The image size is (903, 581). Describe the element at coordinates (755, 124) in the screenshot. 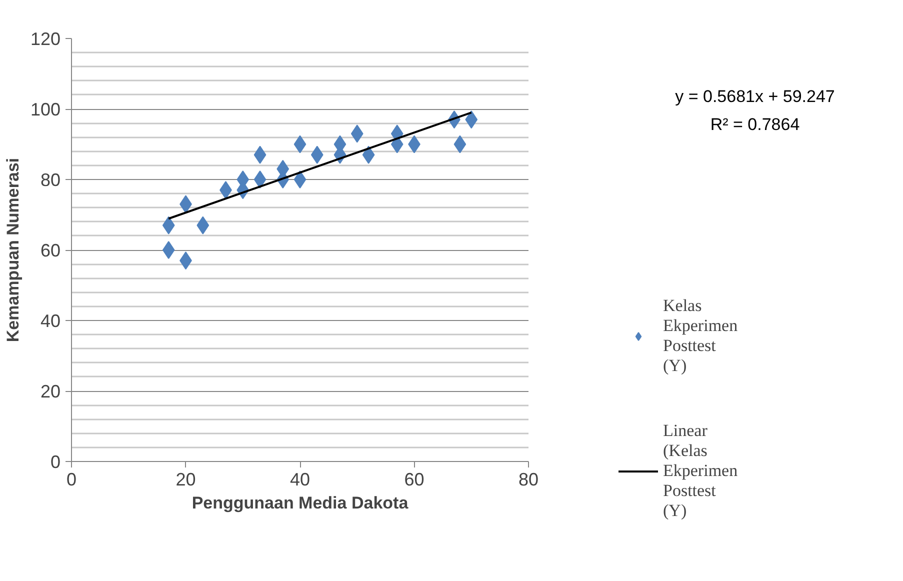

I see `text: R² = 0.7864` at that location.